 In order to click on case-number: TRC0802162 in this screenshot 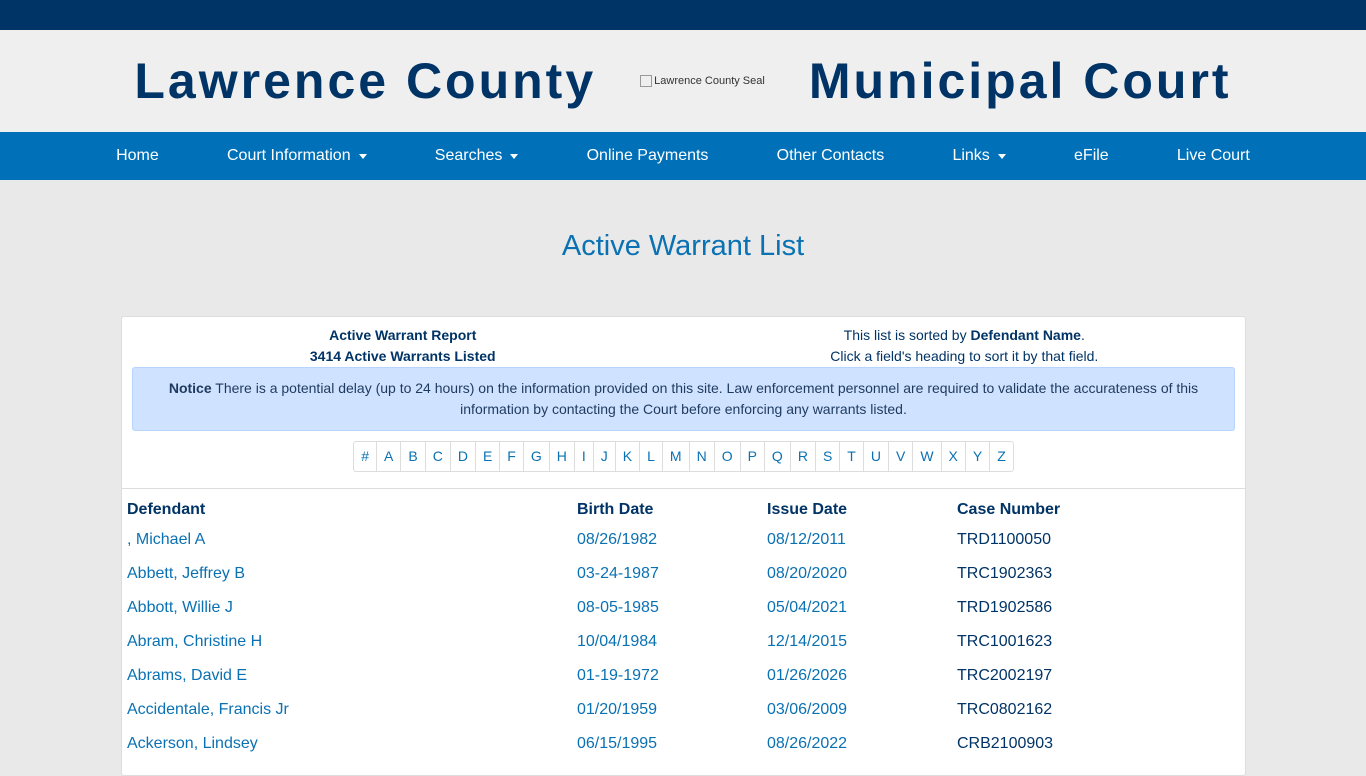, I will do `click(1005, 709)`.